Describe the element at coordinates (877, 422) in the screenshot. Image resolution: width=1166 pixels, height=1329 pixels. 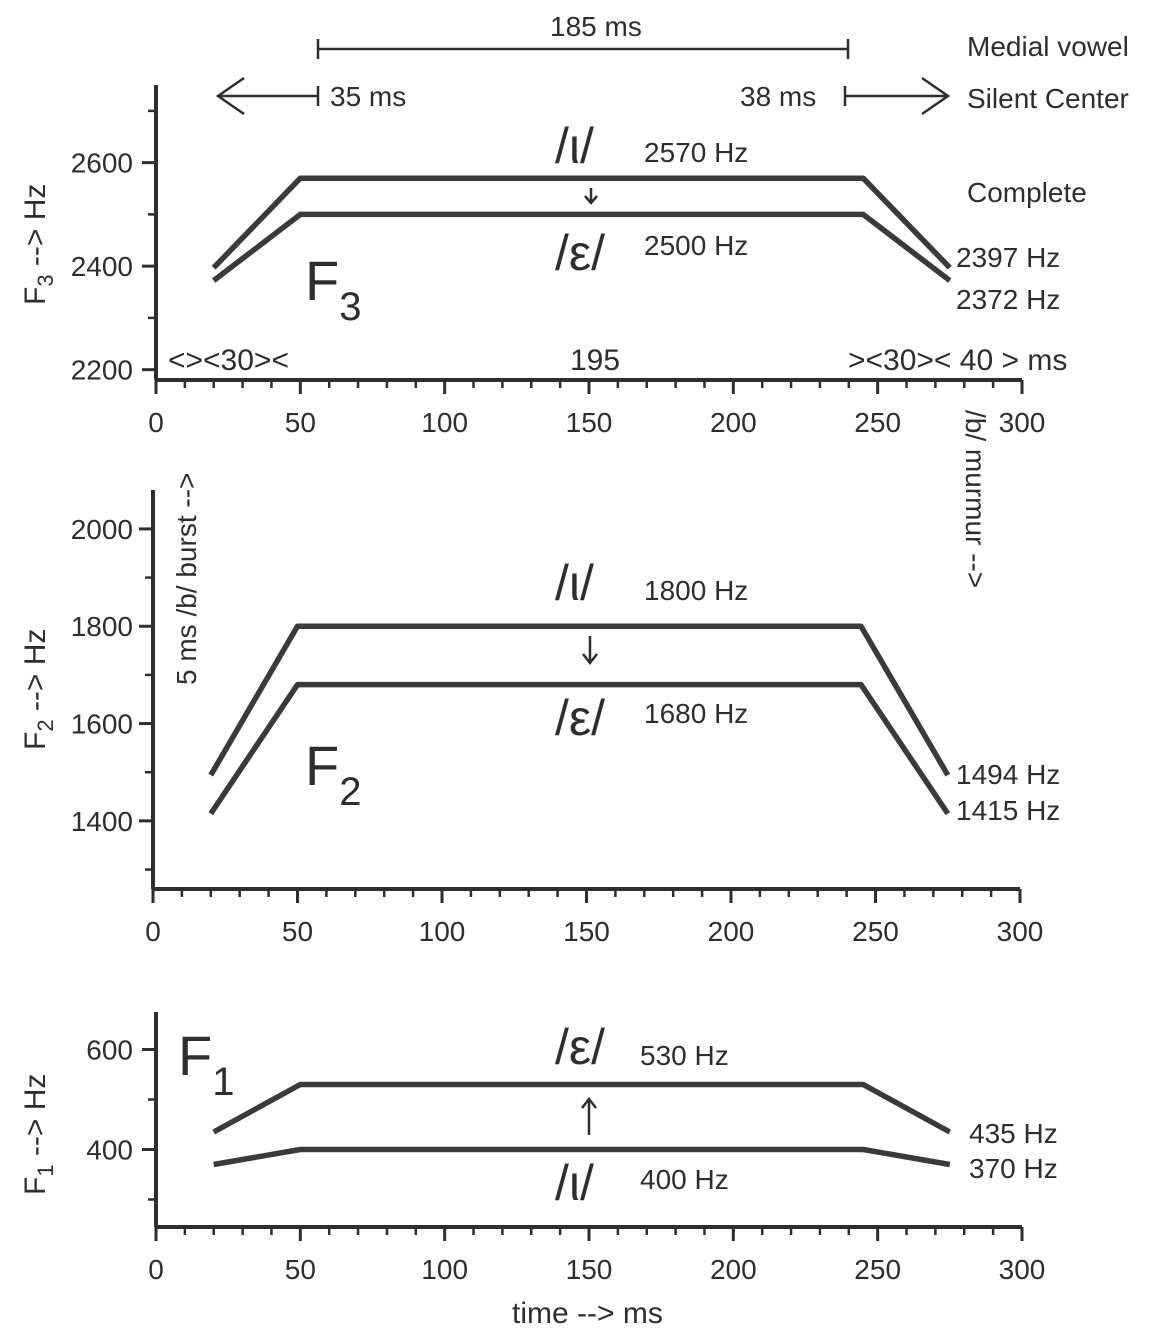
I see `f3-x-tick-label: 250` at that location.